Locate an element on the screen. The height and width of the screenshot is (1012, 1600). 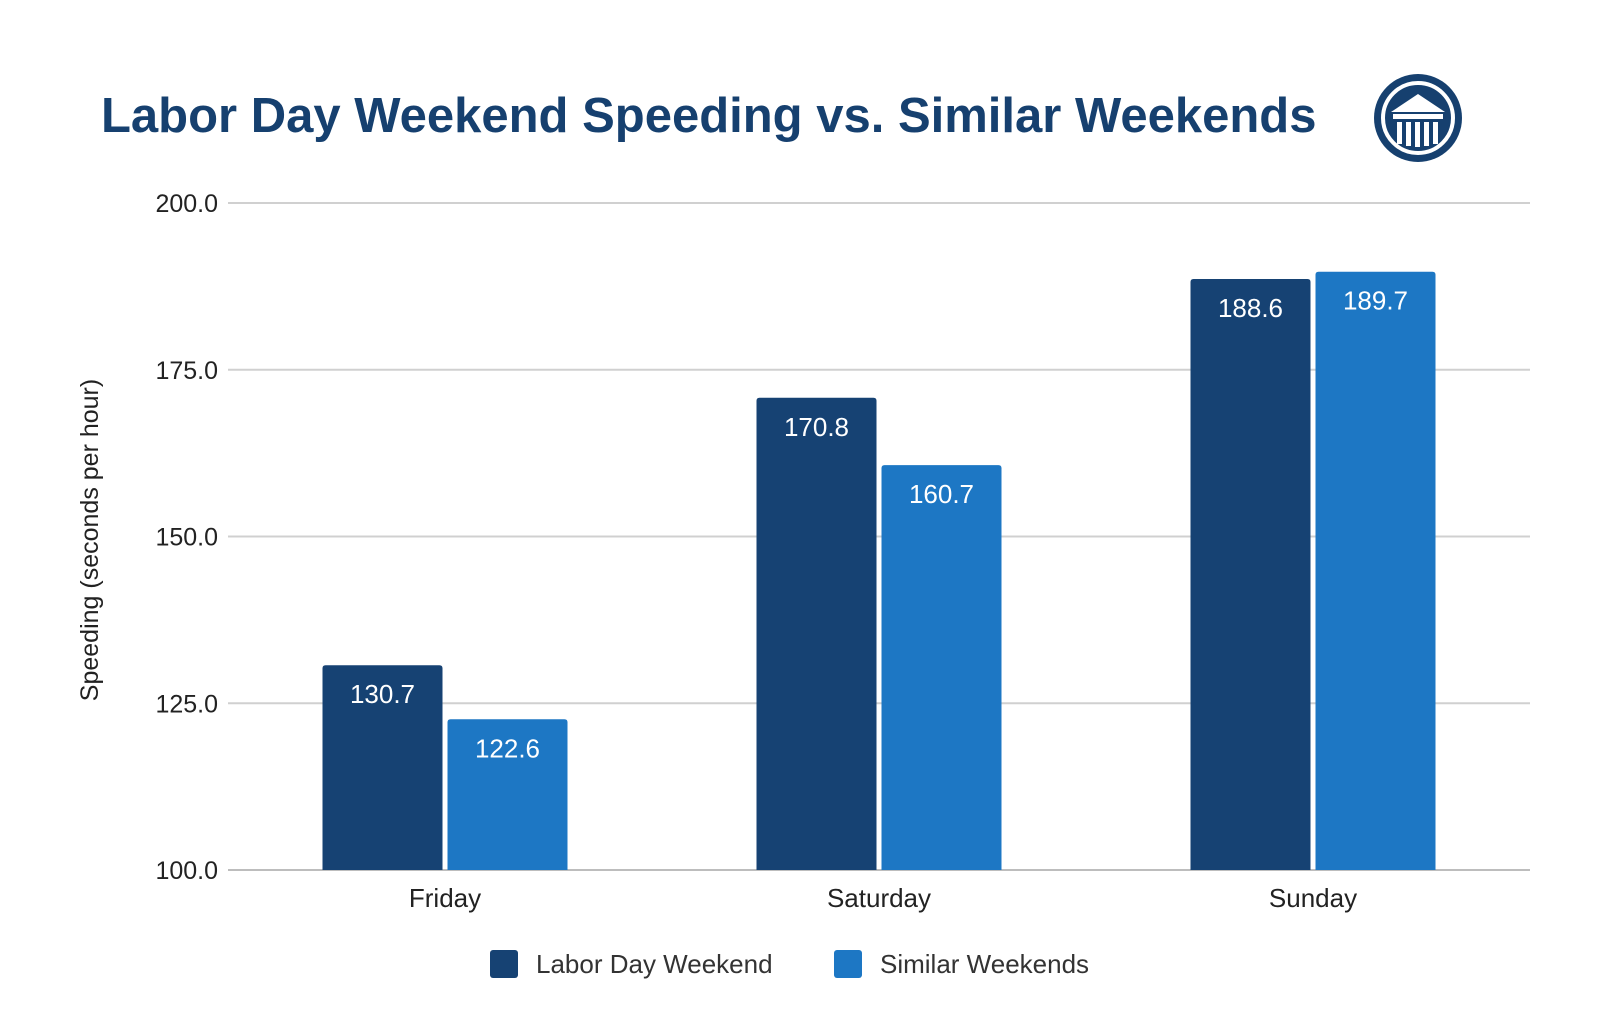
x-category-label: Friday is located at coordinates (445, 898).